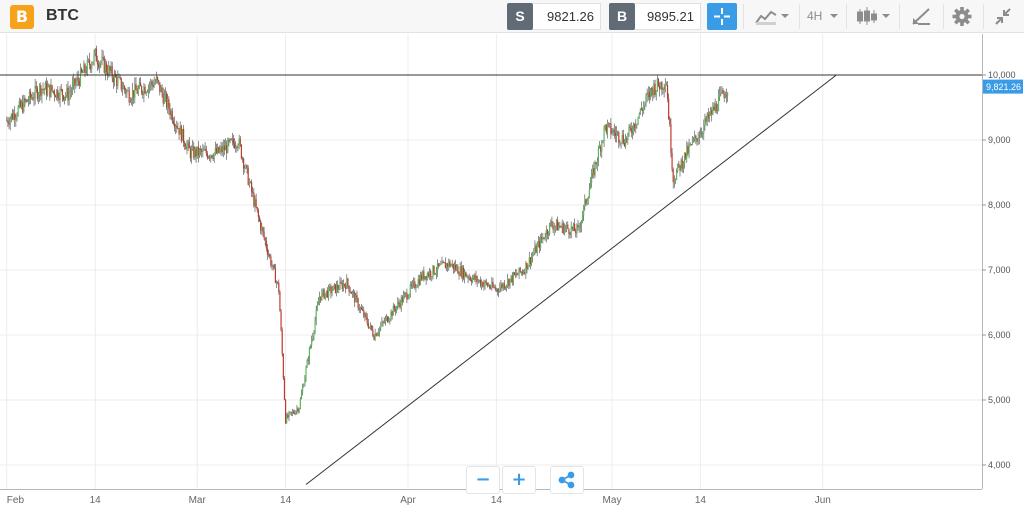  I want to click on sell-button: S, so click(520, 16).